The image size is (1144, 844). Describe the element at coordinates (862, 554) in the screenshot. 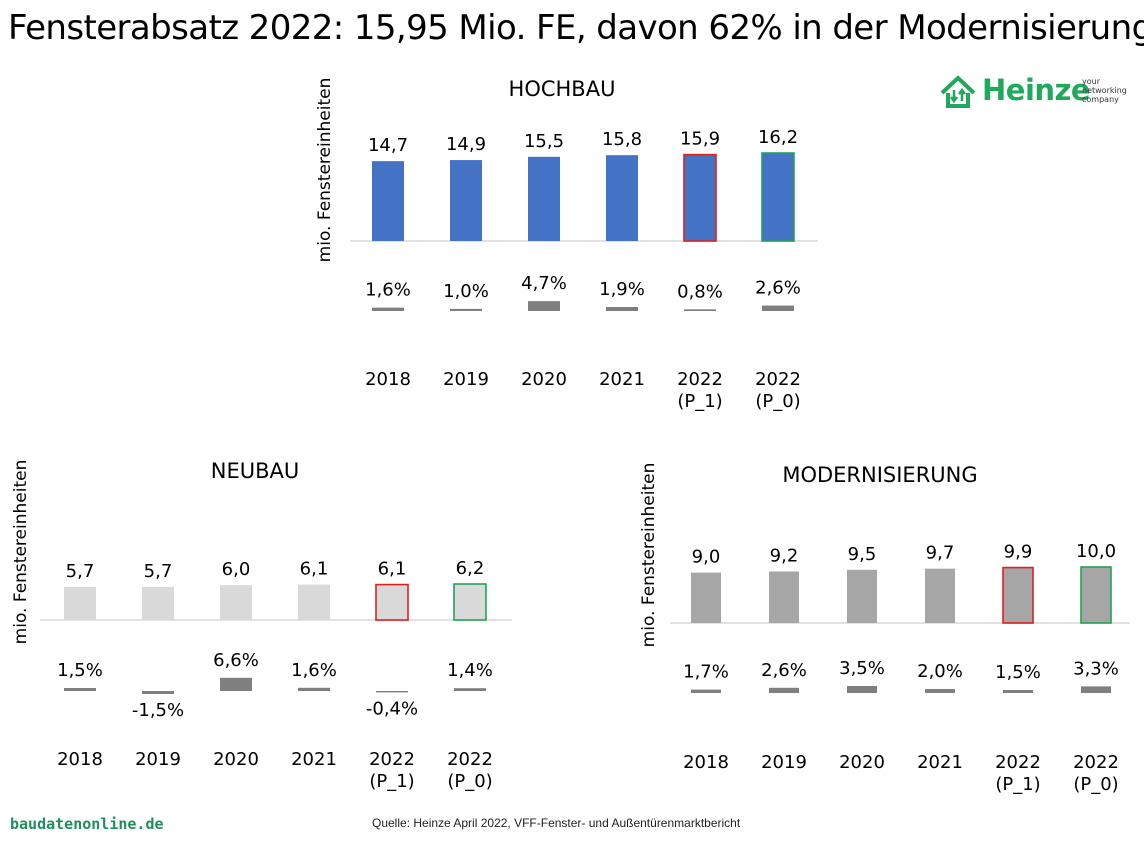

I see `bar-value-label: 9,5` at that location.